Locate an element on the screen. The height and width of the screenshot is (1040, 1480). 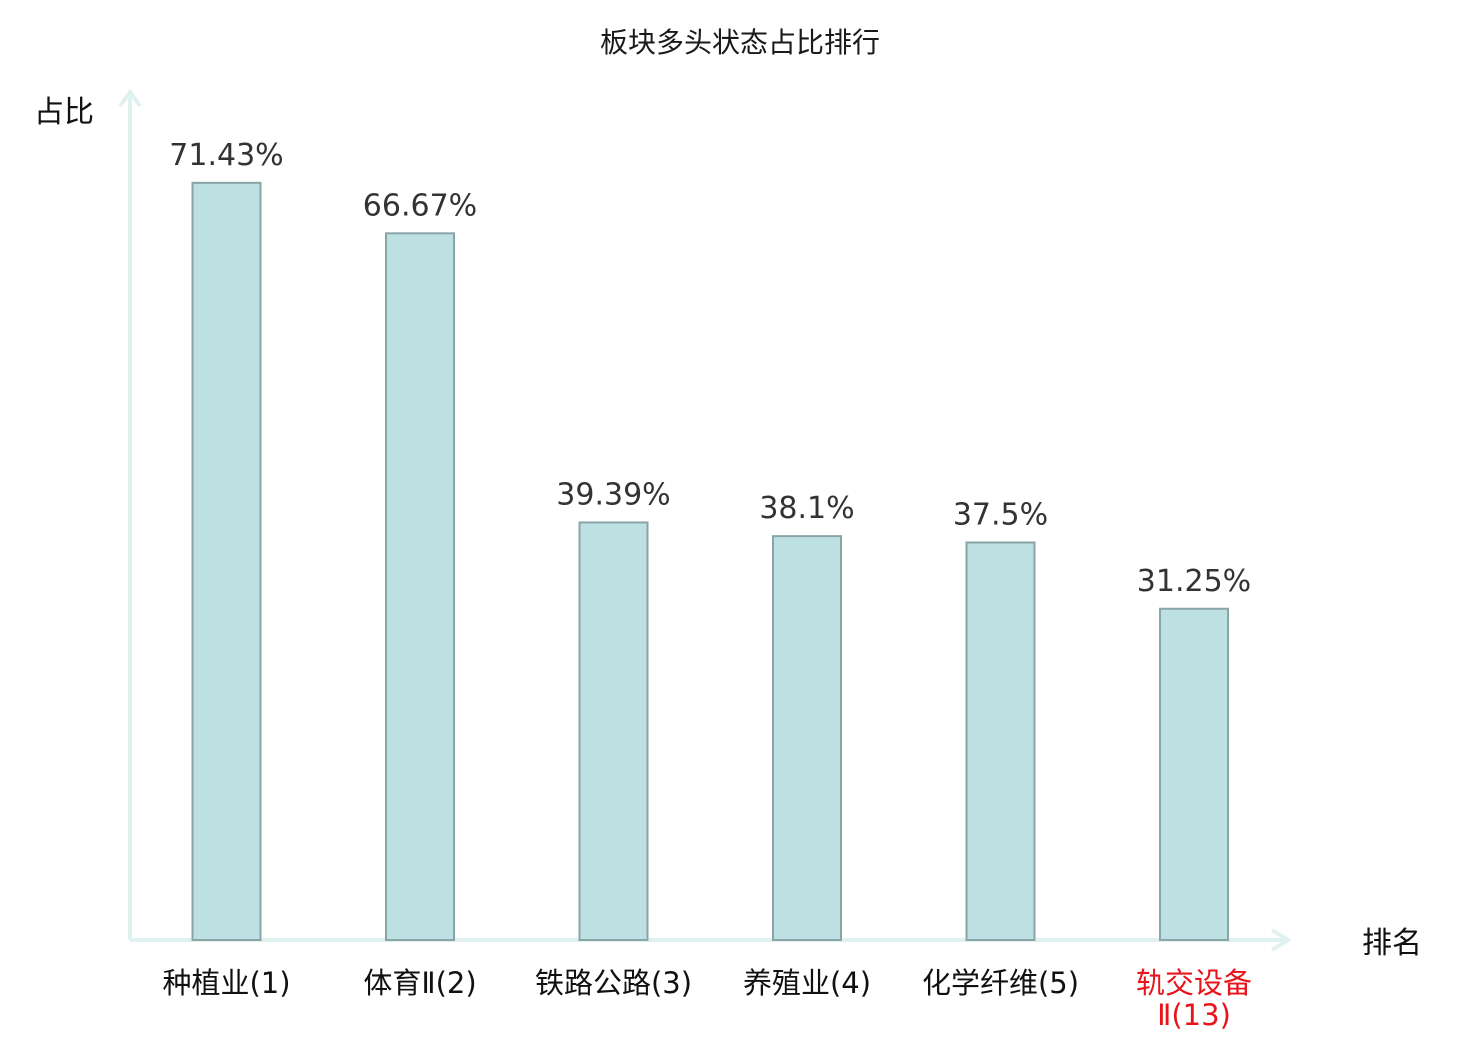
x-tick-label-6: 轨交设备 Ⅱ(13) is located at coordinates (1194, 999).